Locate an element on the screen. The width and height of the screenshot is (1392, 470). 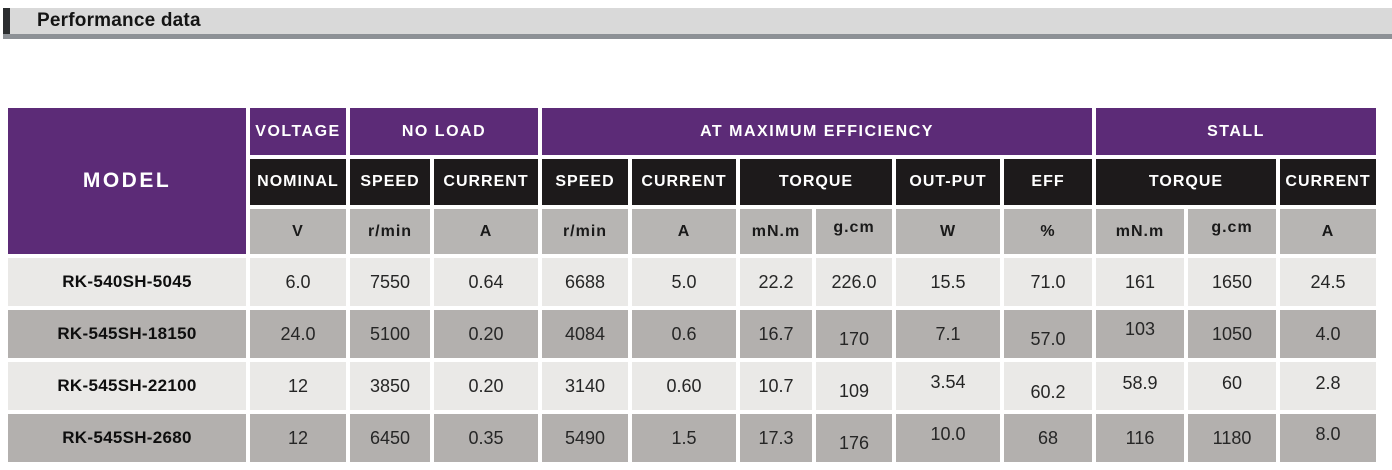
data-cell: 0.35 is located at coordinates (486, 438).